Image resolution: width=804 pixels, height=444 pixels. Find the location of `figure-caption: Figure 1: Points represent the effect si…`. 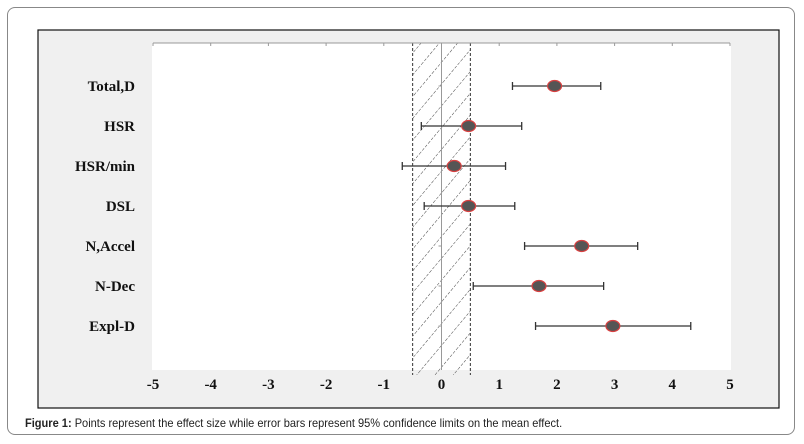

figure-caption: Figure 1: Points represent the effect si… is located at coordinates (293, 423).